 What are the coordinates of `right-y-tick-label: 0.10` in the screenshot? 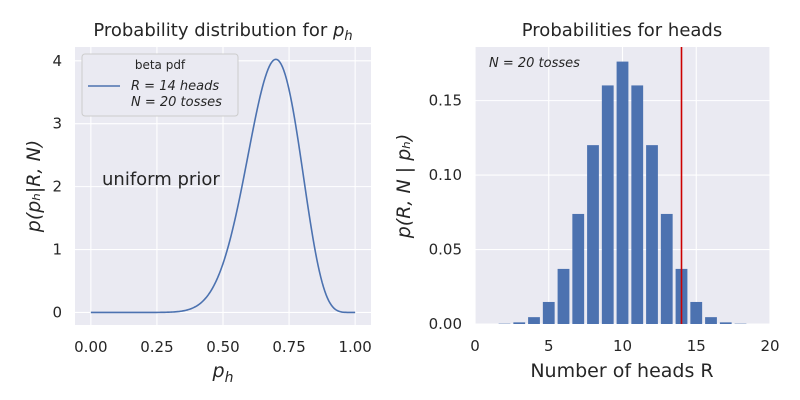 It's located at (445, 175).